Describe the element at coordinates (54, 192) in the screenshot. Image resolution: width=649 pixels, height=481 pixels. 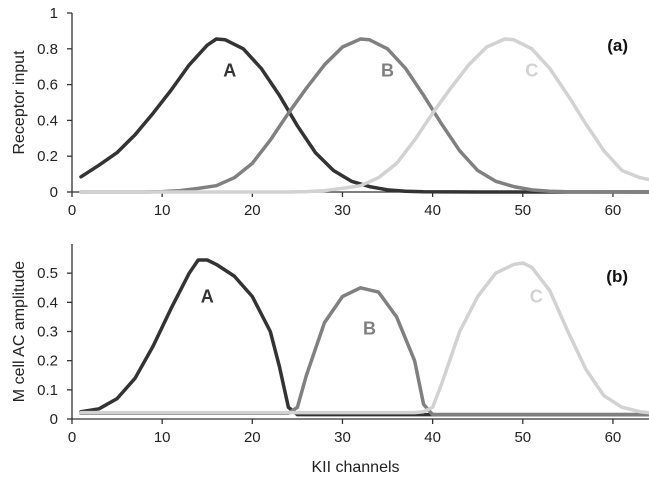
I see `panel-1-ytick-label: 0` at that location.